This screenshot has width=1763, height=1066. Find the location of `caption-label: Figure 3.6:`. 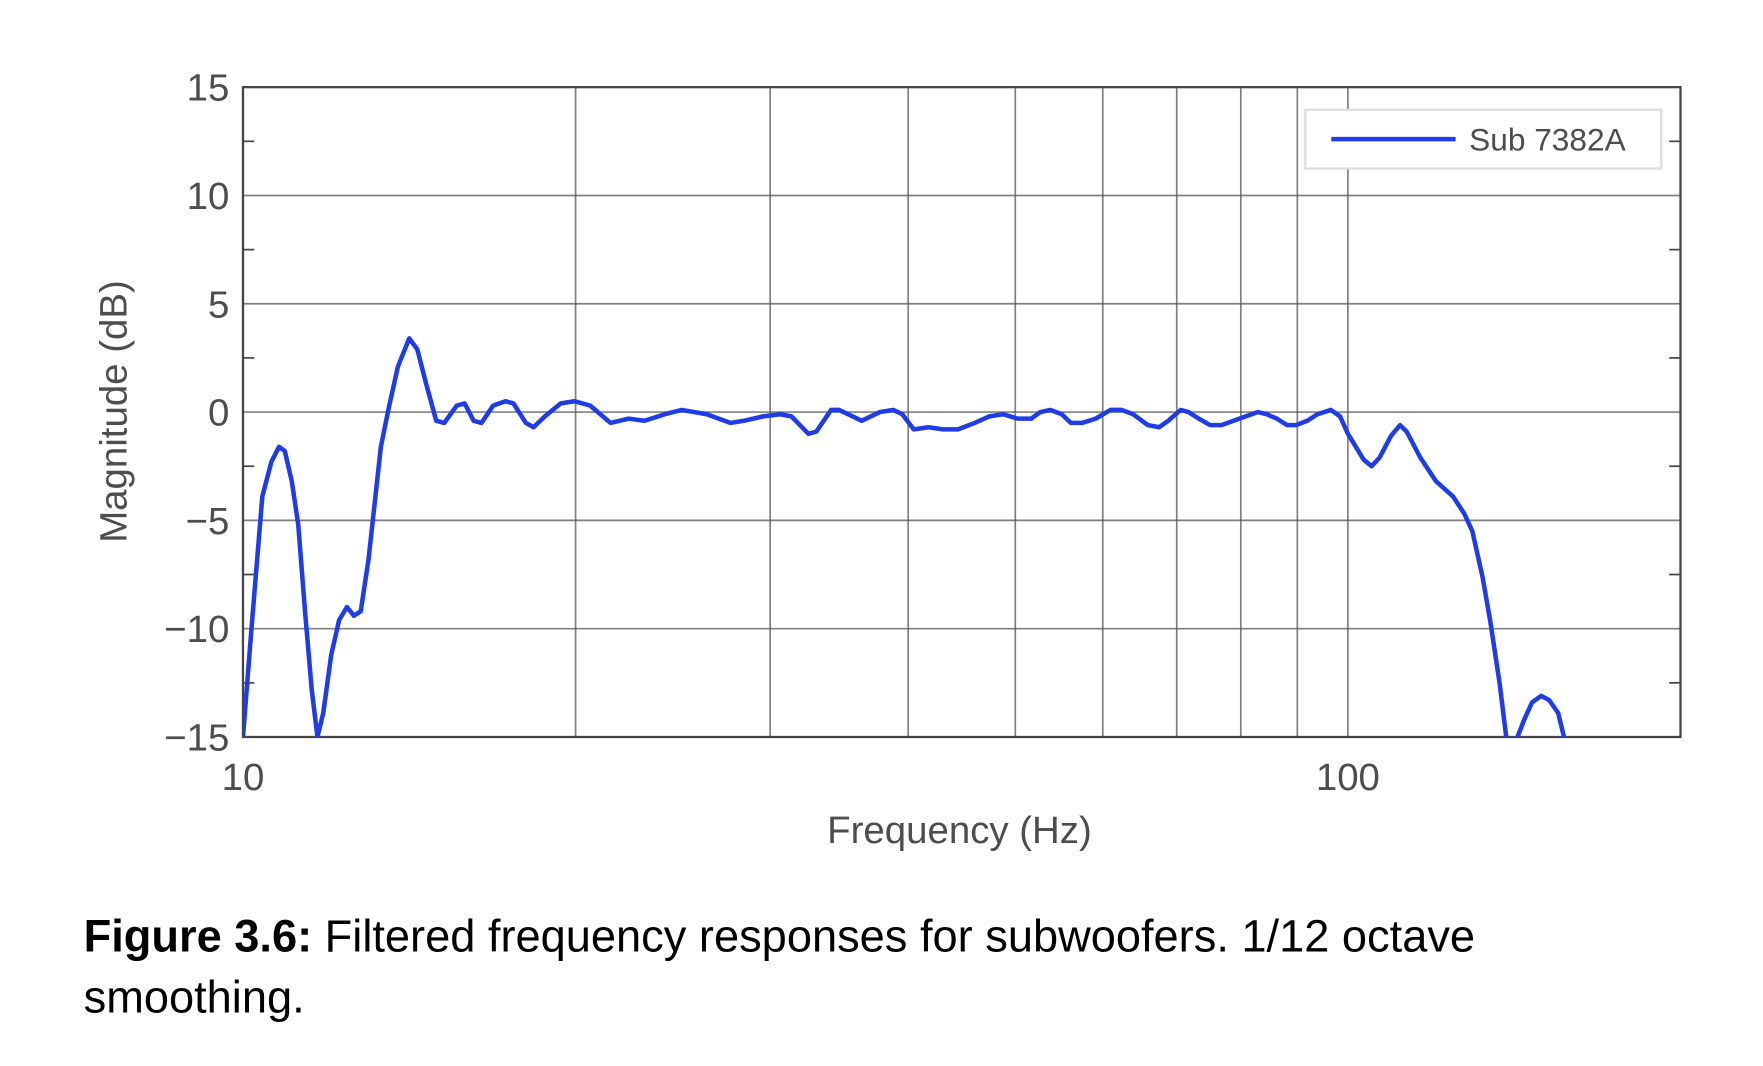

caption-label: Figure 3.6: is located at coordinates (198, 936).